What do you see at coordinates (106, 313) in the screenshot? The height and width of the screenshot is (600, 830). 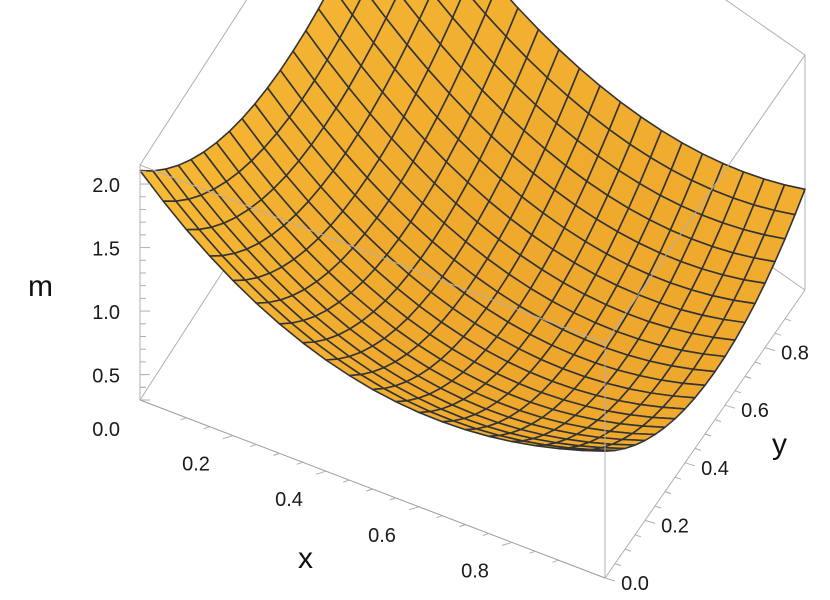 I see `z-tick-label: 1.0` at bounding box center [106, 313].